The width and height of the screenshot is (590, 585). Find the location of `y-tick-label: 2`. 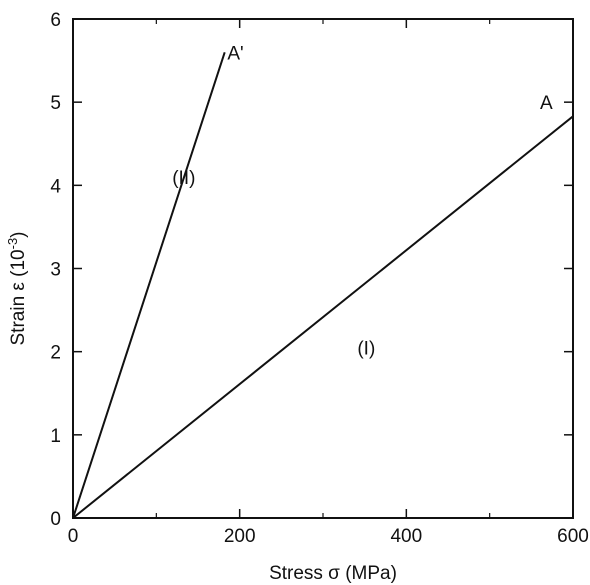

y-tick-label: 2 is located at coordinates (55, 353).